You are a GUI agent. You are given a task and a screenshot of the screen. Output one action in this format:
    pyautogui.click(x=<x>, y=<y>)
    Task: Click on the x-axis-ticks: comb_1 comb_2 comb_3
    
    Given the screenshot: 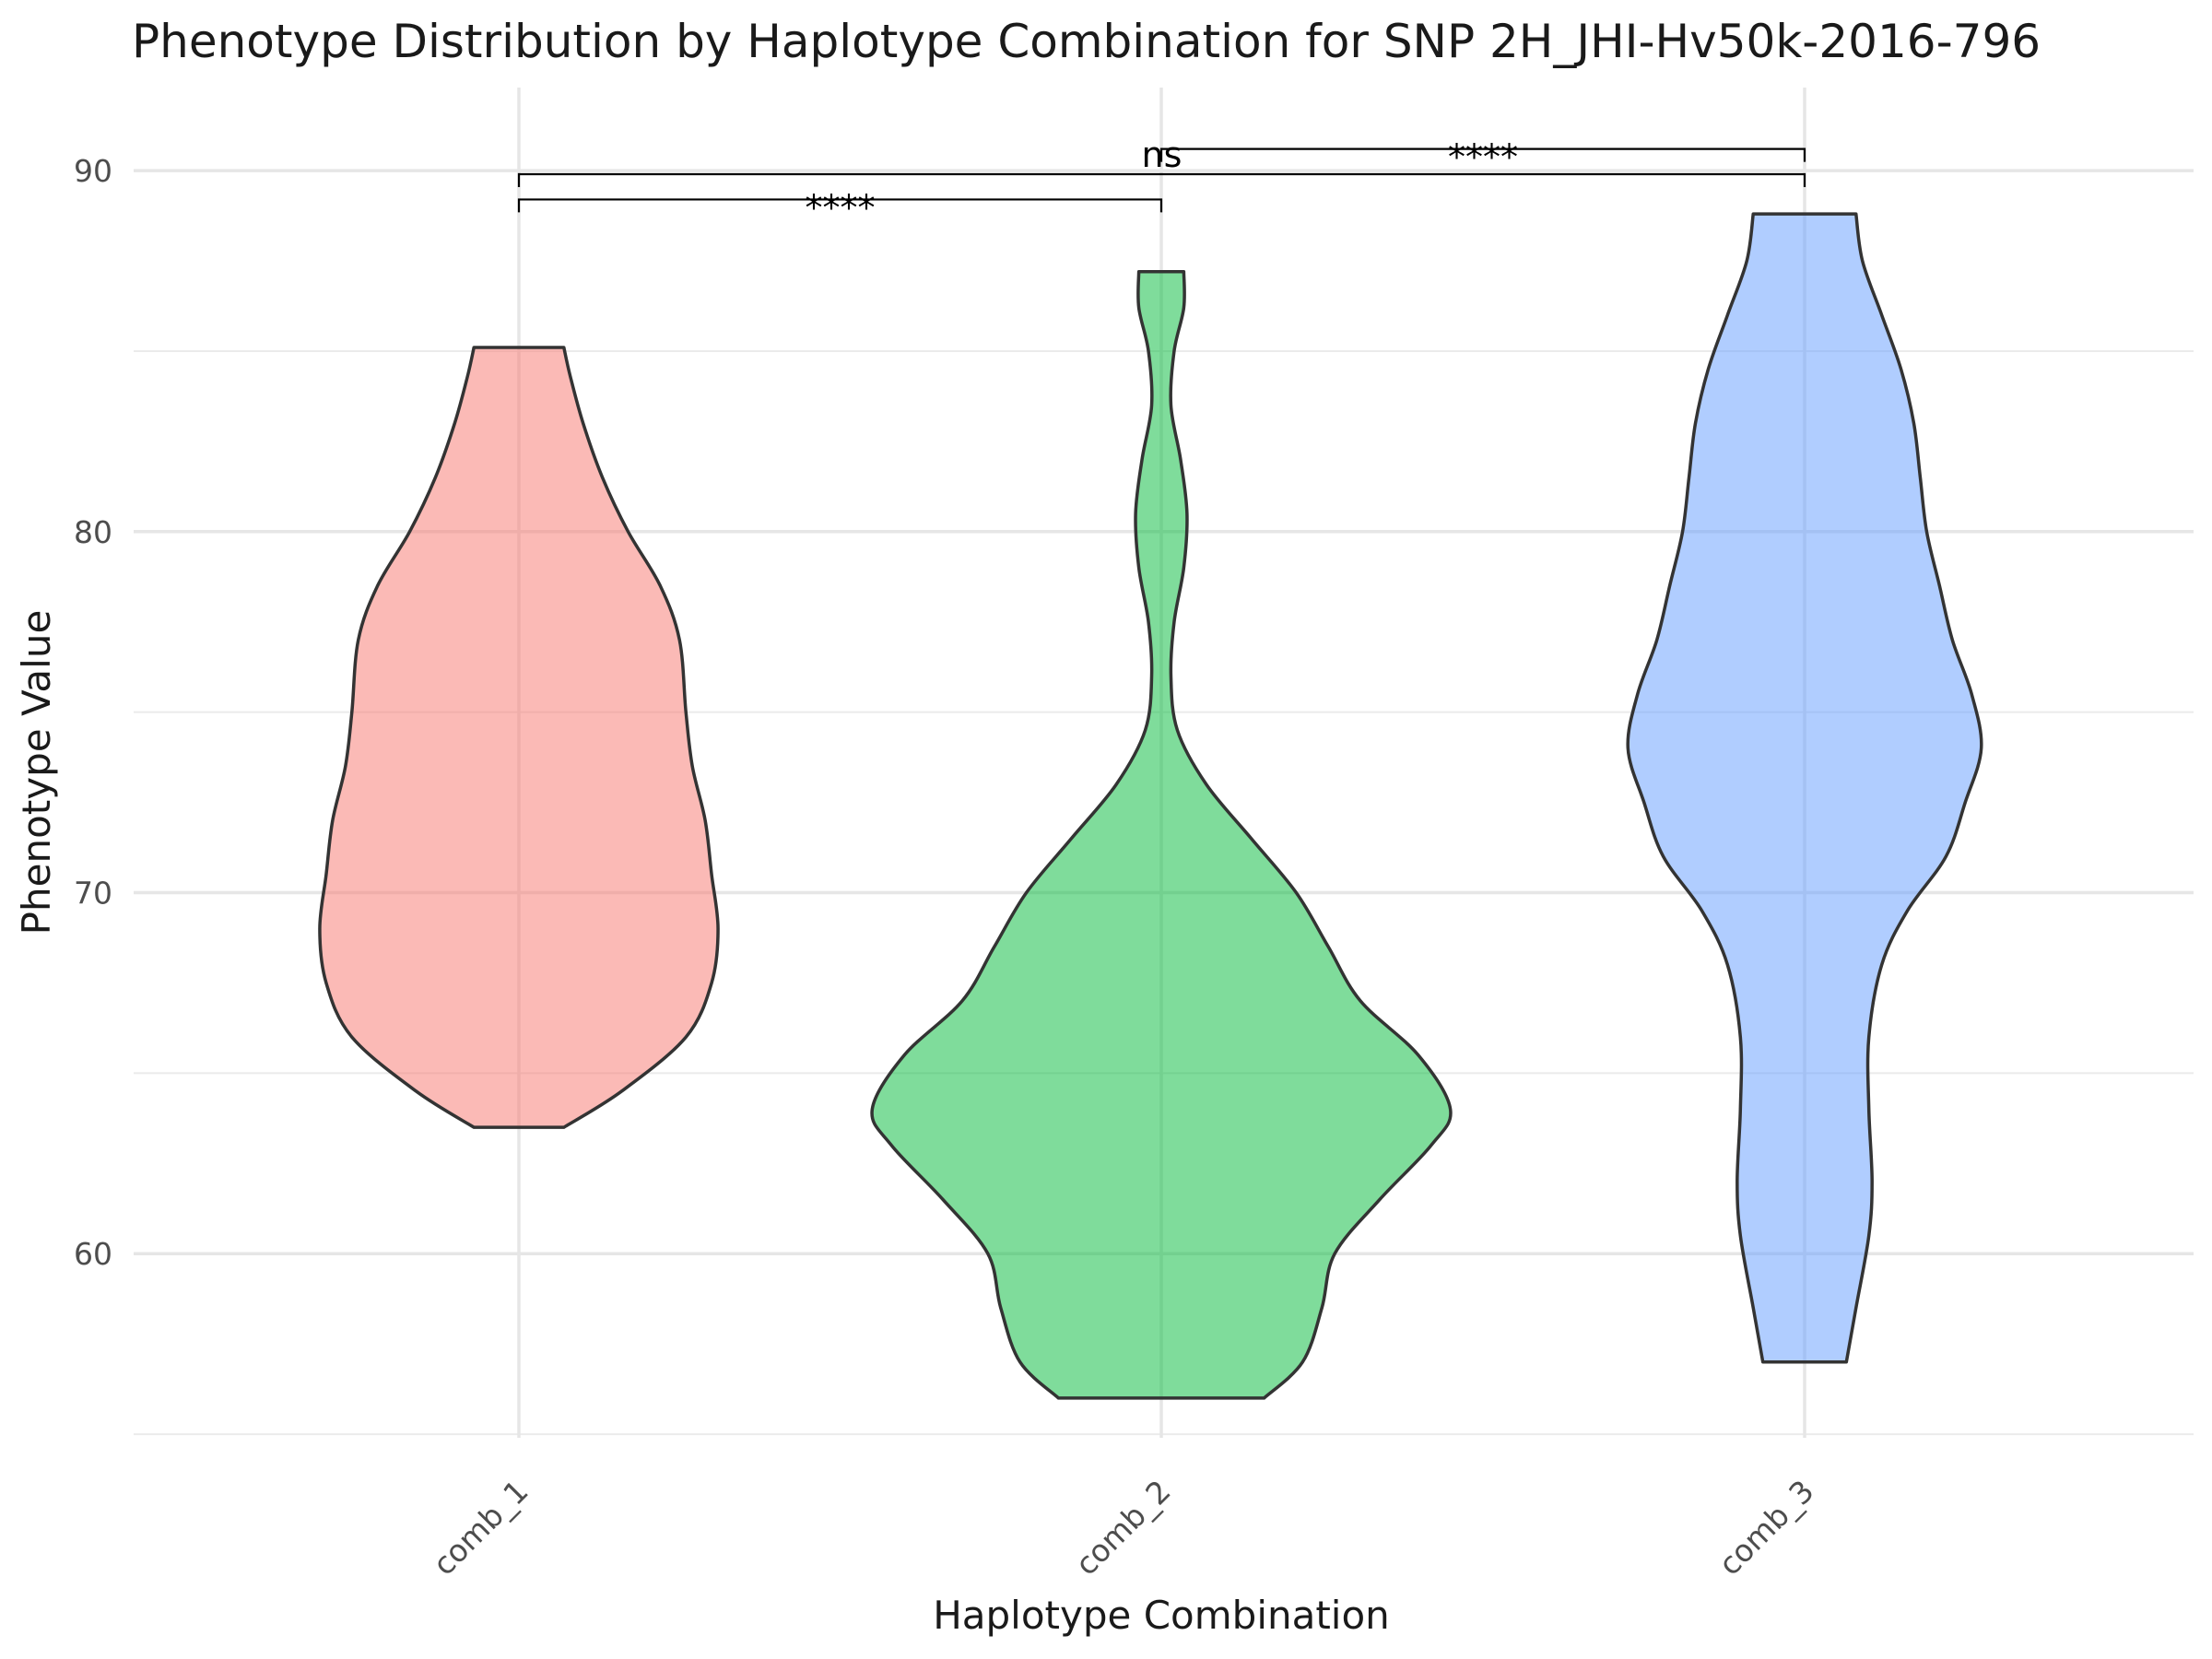 What is the action you would take?
    pyautogui.click(x=1123, y=1528)
    